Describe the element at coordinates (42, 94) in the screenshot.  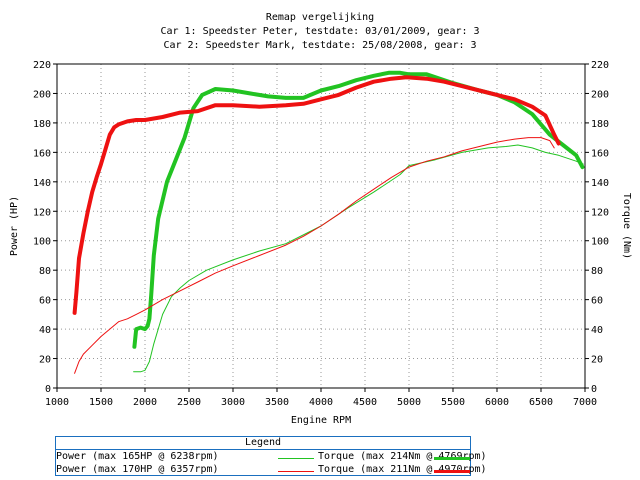
I see `y-tick-label-left: 200` at that location.